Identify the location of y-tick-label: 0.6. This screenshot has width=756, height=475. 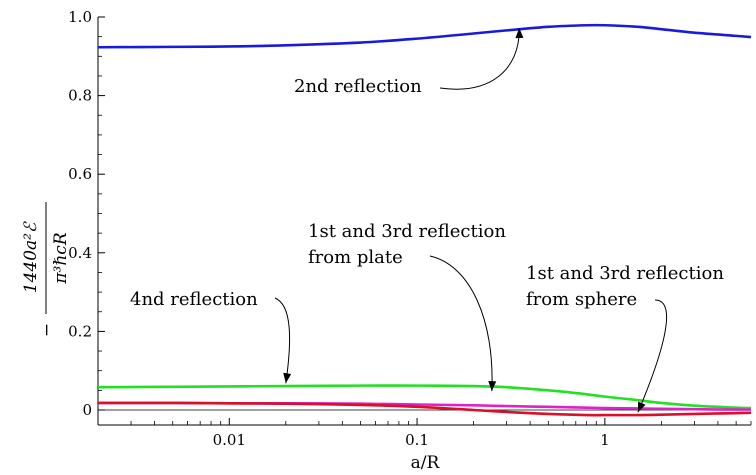
(80, 174).